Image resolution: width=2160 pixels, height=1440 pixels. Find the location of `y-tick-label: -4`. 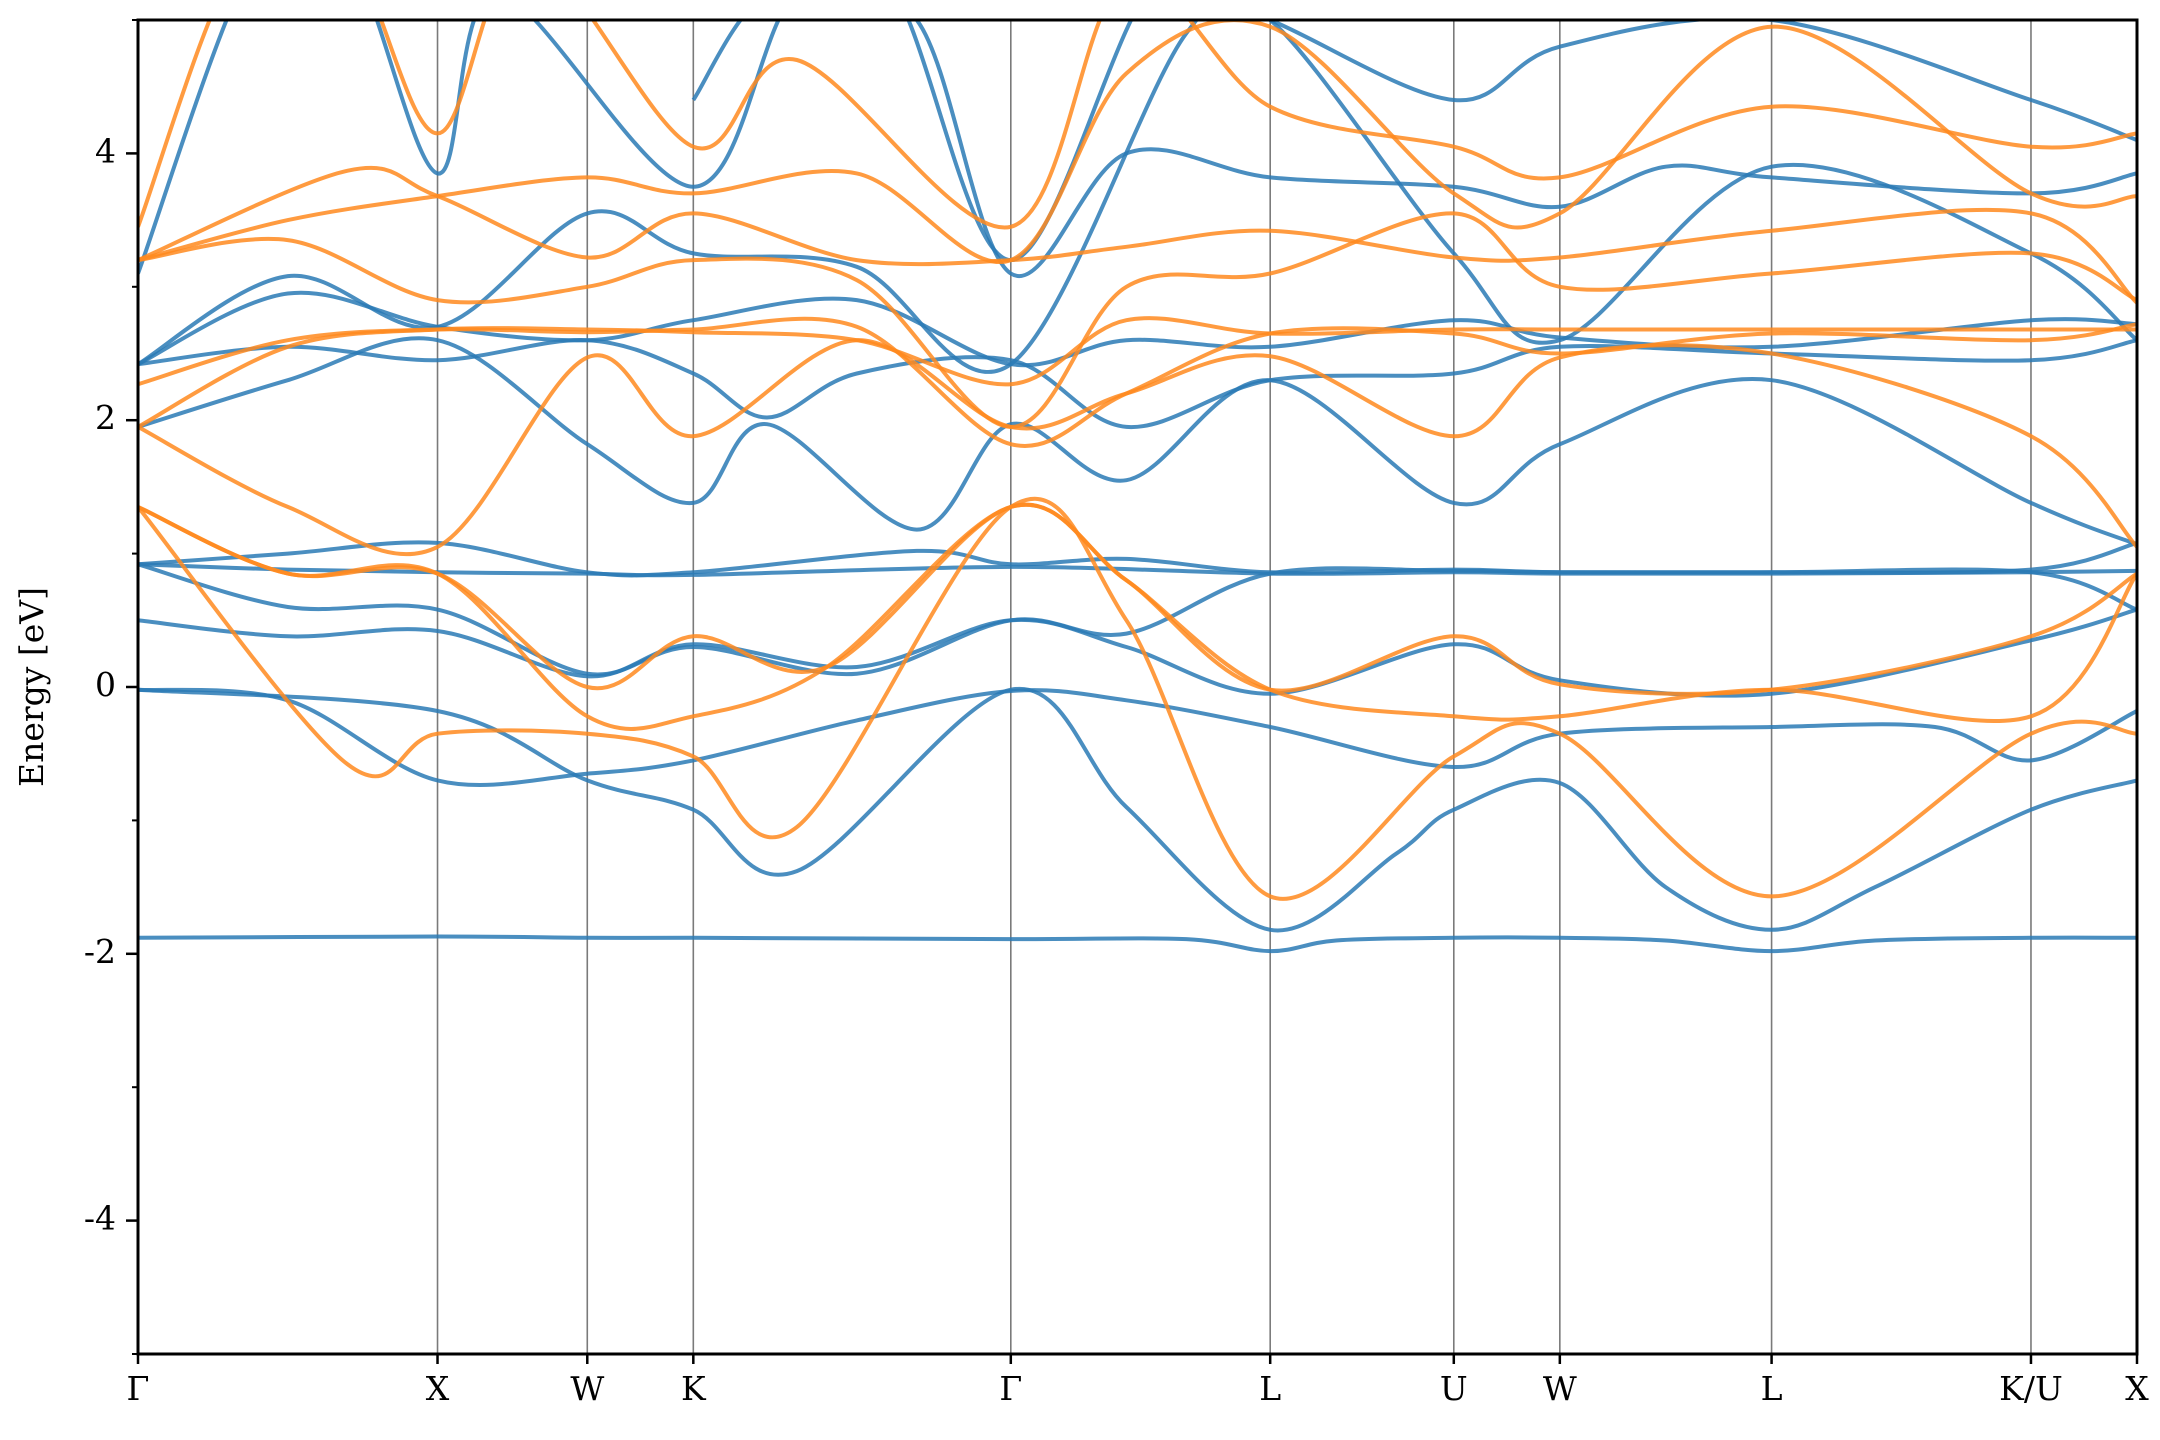

y-tick-label: -4 is located at coordinates (100, 1218).